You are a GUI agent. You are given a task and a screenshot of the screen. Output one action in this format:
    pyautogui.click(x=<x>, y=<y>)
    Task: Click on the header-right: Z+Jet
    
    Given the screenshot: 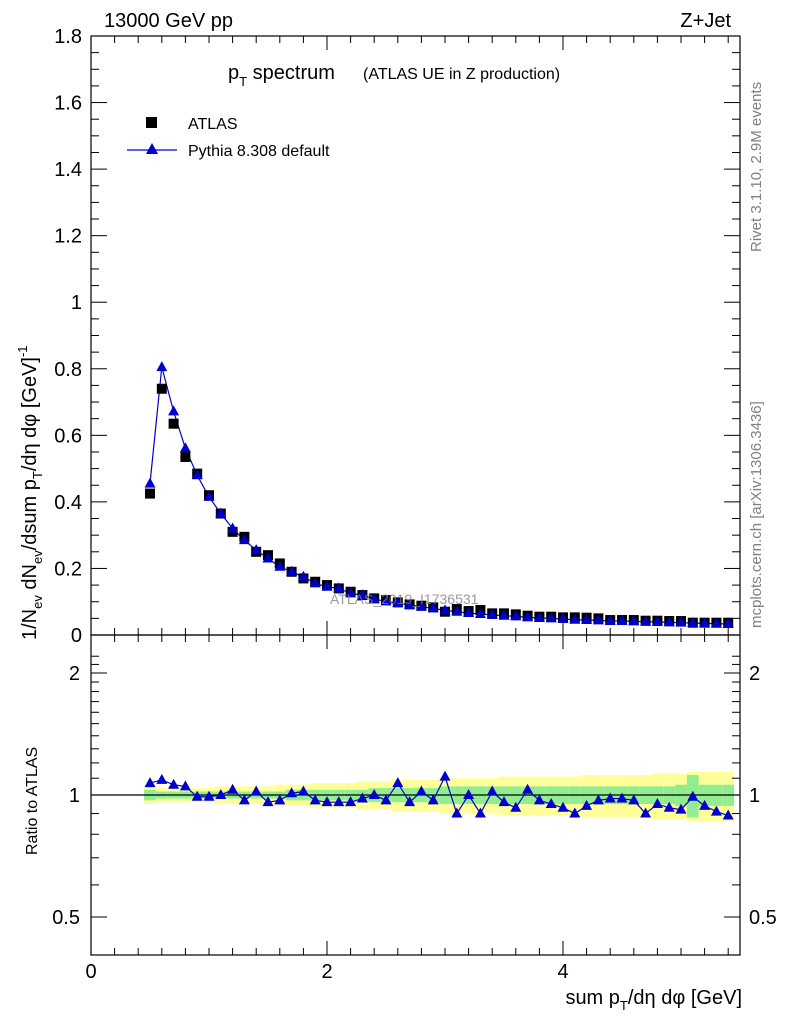 What is the action you would take?
    pyautogui.click(x=705, y=21)
    